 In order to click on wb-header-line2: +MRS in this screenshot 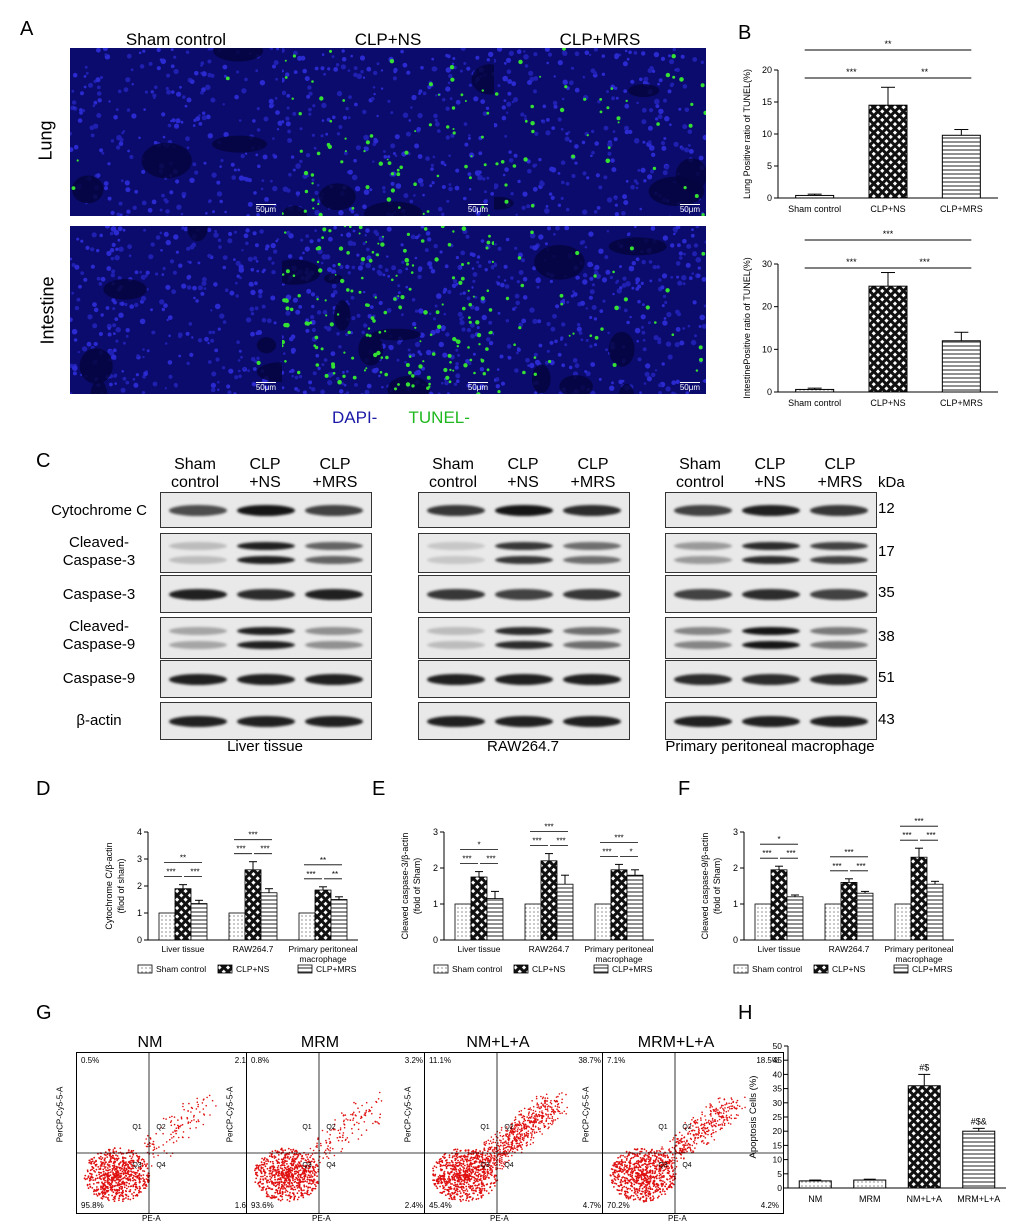, I will do `click(840, 482)`.